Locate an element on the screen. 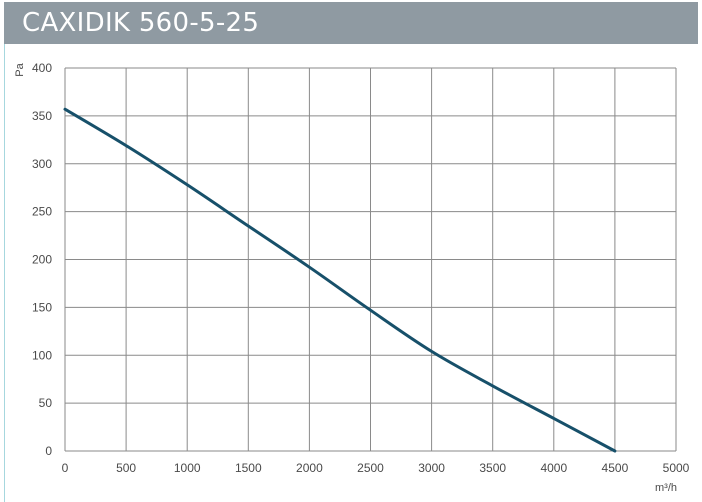  y-tick-label: 50 is located at coordinates (46, 403).